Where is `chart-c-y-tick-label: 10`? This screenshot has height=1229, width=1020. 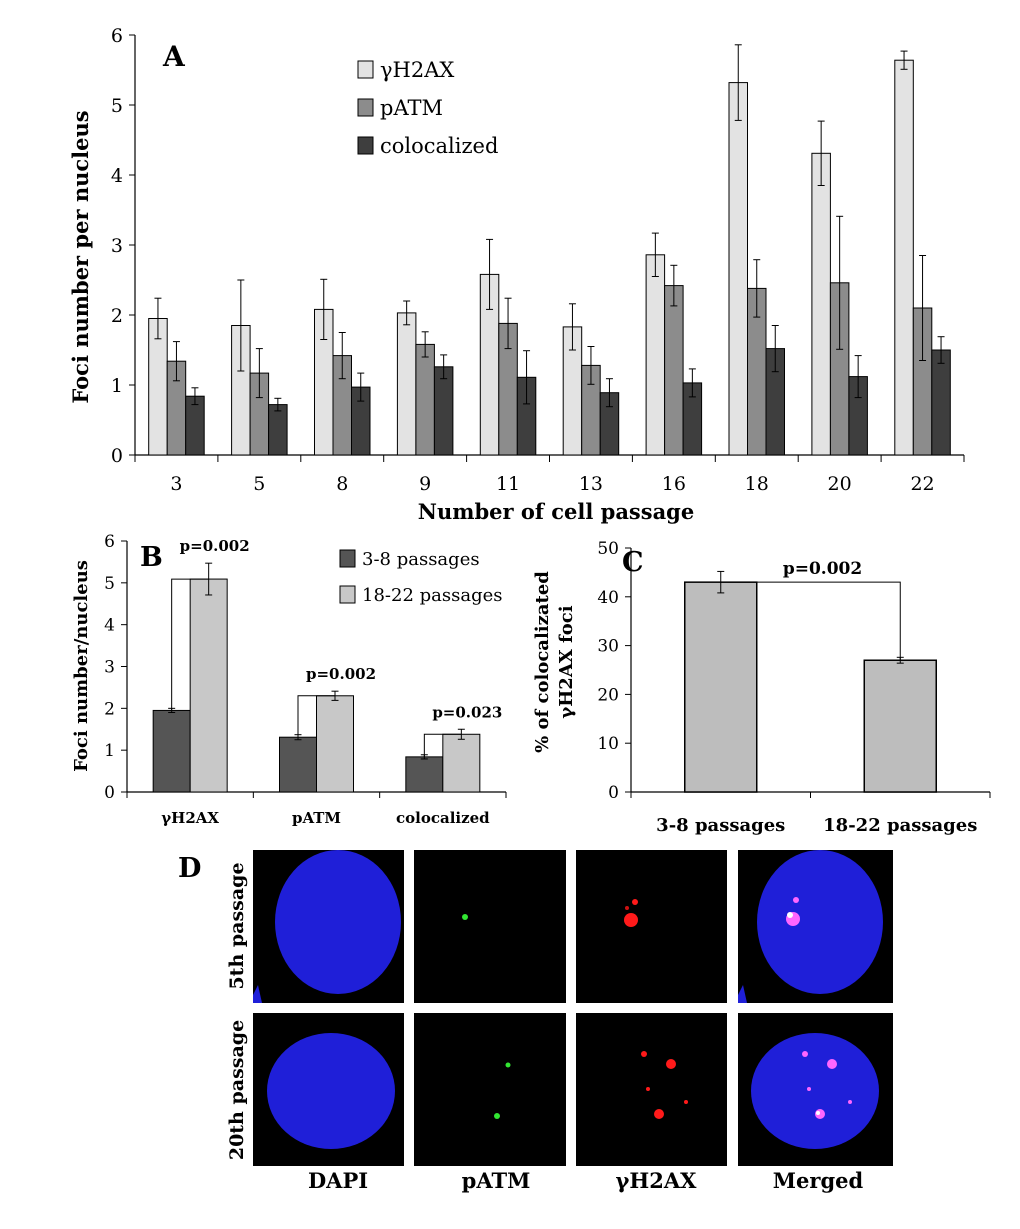 chart-c-y-tick-label: 10 is located at coordinates (608, 744).